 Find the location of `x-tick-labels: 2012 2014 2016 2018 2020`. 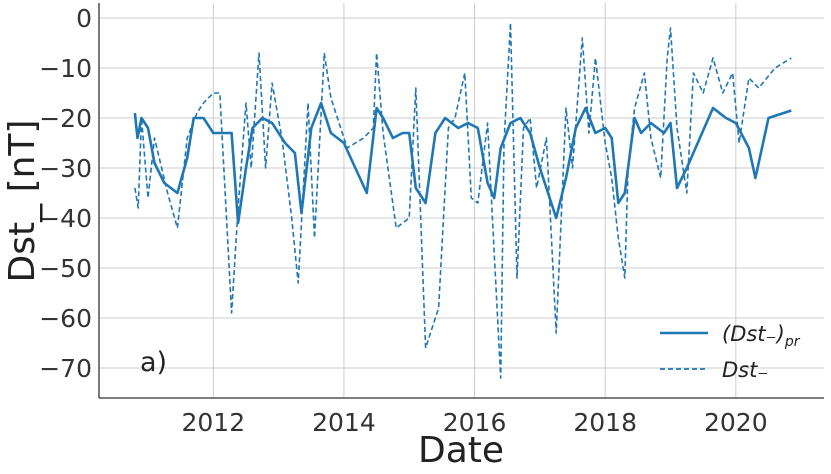

x-tick-labels: 2012 2014 2016 2018 2020 is located at coordinates (474, 422).